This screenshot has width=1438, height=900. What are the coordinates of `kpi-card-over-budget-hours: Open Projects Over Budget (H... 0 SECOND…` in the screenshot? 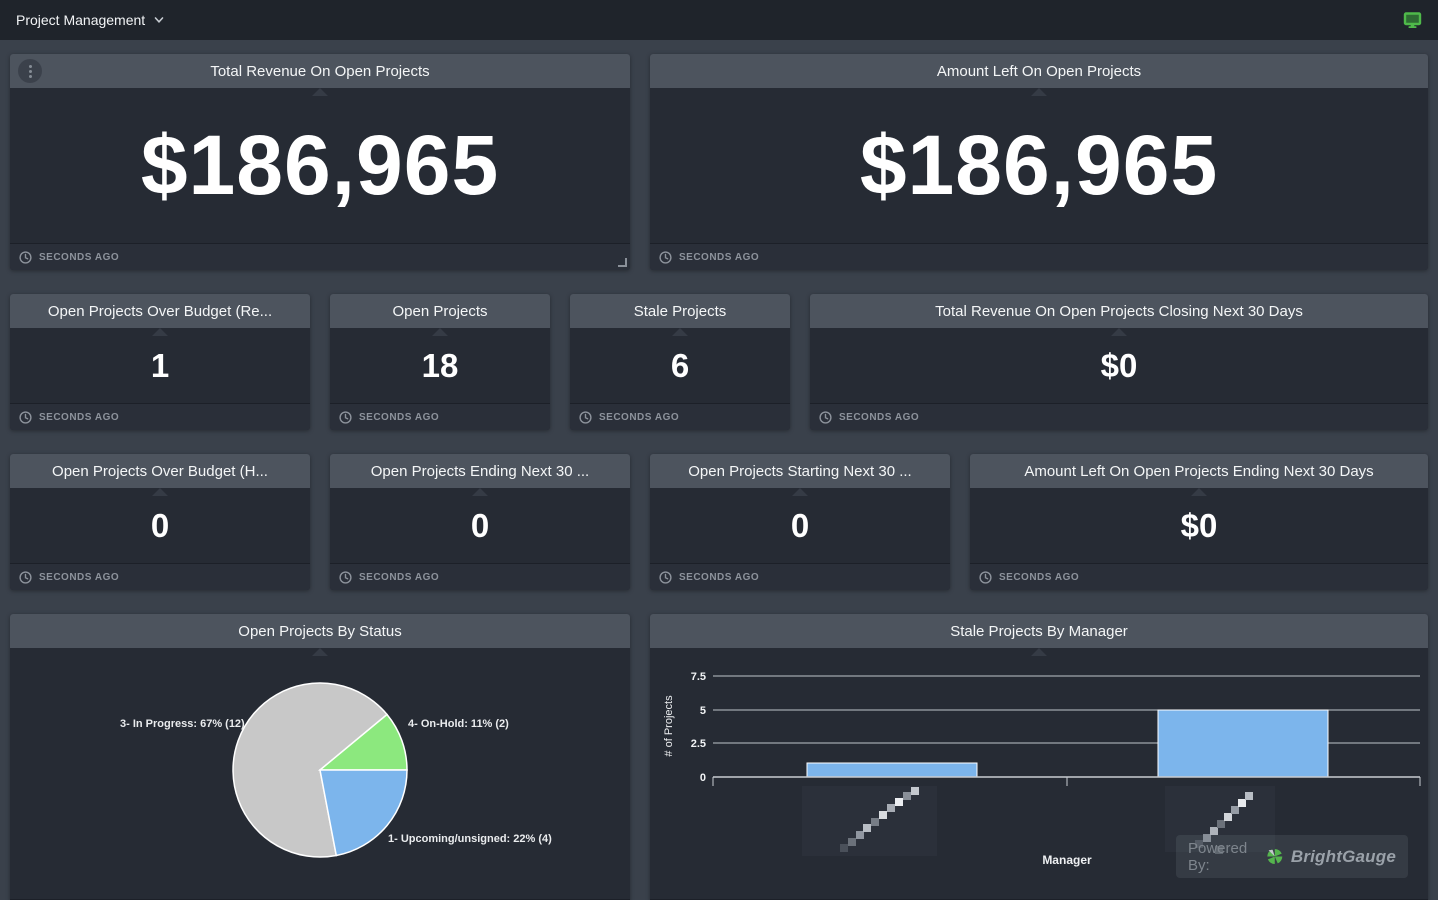 It's located at (160, 522).